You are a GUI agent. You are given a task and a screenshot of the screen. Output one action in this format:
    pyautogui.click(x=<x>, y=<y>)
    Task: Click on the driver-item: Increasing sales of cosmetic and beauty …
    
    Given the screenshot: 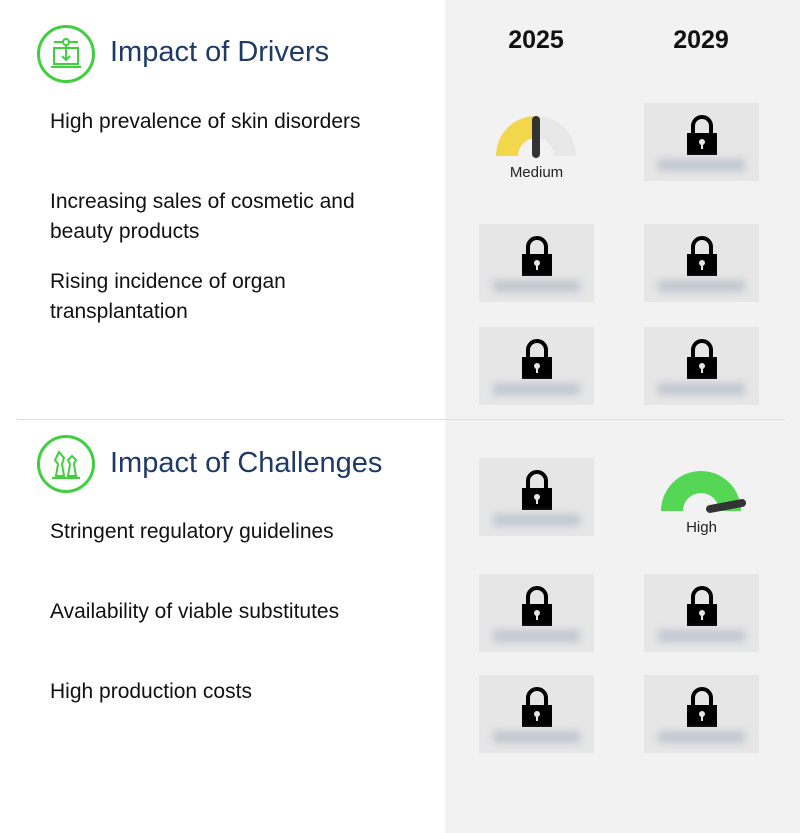 What is the action you would take?
    pyautogui.click(x=202, y=216)
    